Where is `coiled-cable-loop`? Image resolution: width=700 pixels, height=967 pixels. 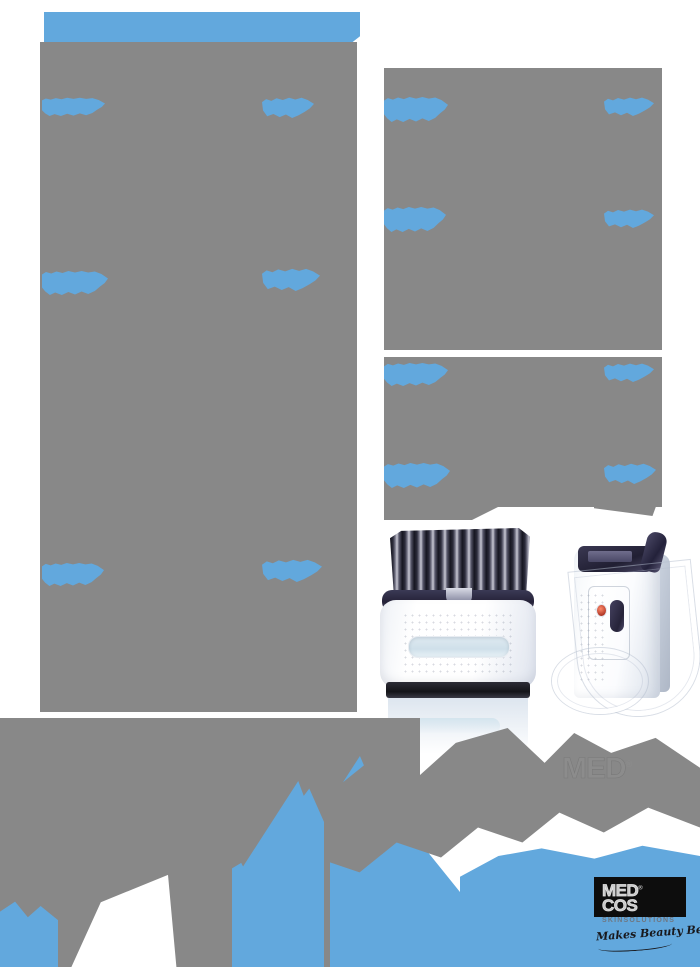 coiled-cable-loop is located at coordinates (600, 681).